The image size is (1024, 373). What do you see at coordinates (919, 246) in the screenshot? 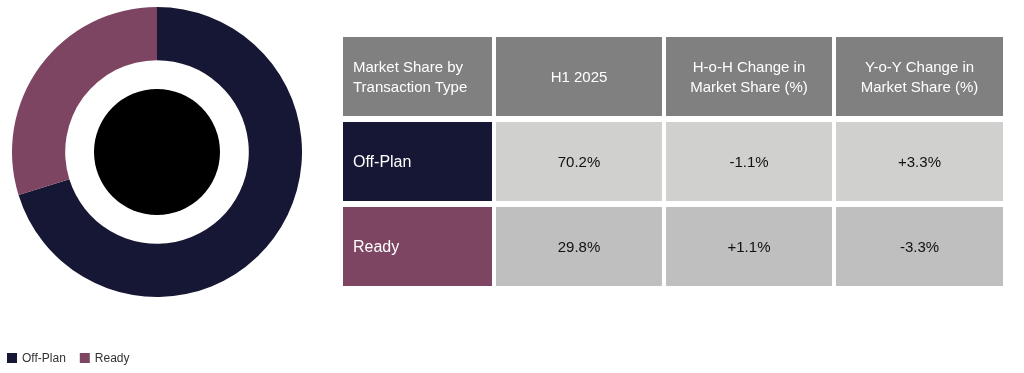
I see `text: -3.3%` at bounding box center [919, 246].